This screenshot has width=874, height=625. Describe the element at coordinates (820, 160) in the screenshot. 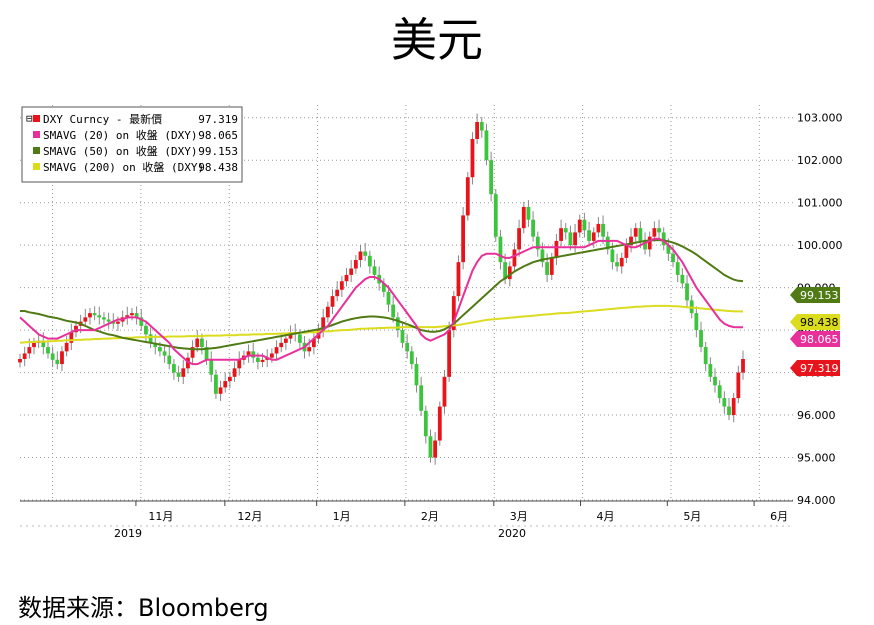

I see `y-tick-label: 102.000` at that location.